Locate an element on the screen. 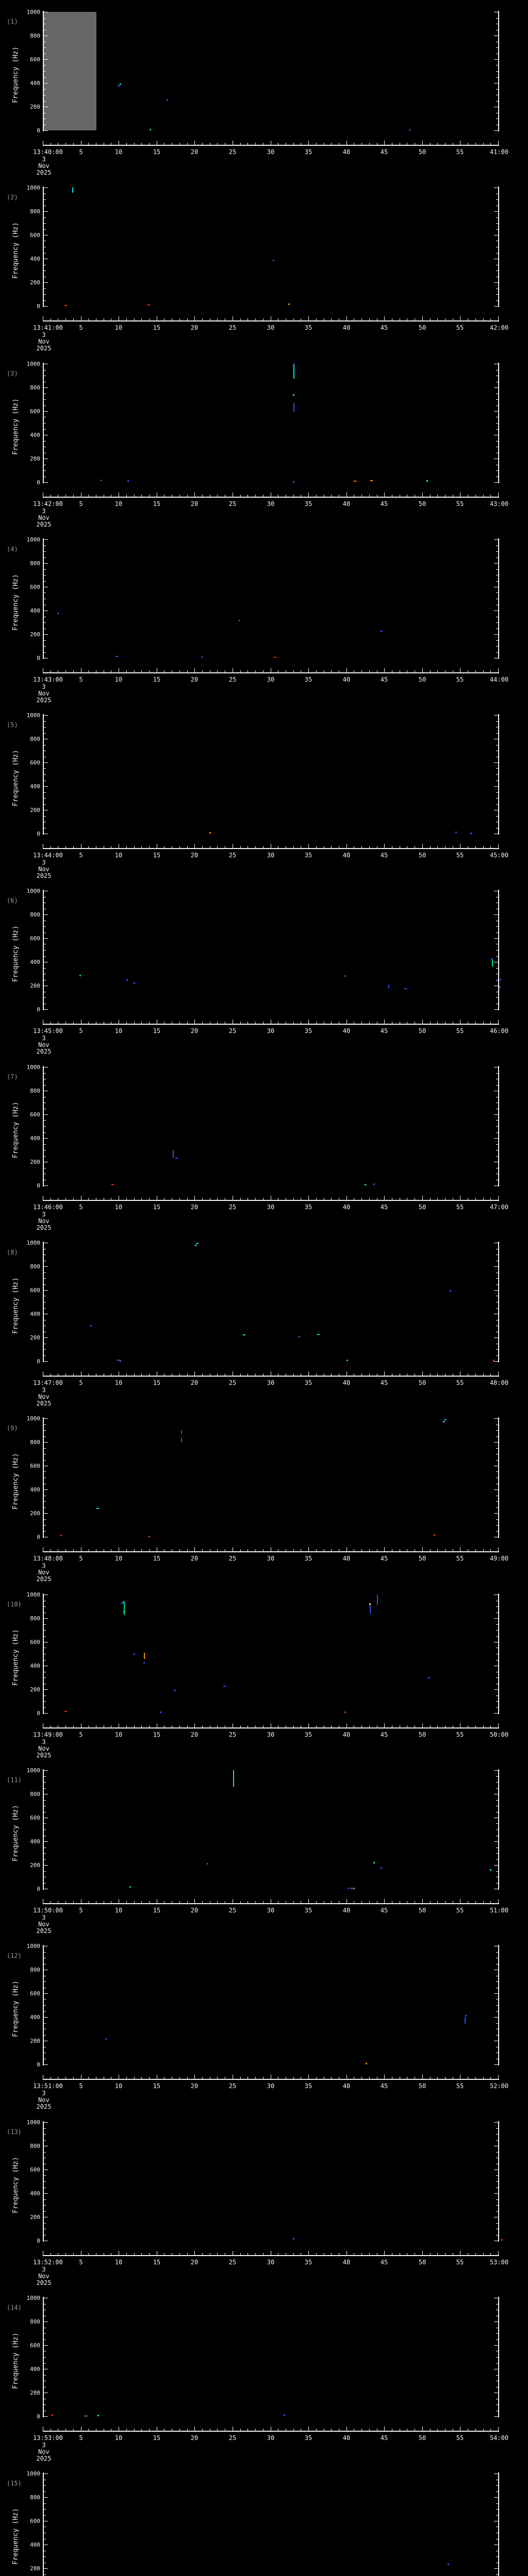 The width and height of the screenshot is (528, 2576). x-start-time-label: 13:45:00 is located at coordinates (48, 1031).